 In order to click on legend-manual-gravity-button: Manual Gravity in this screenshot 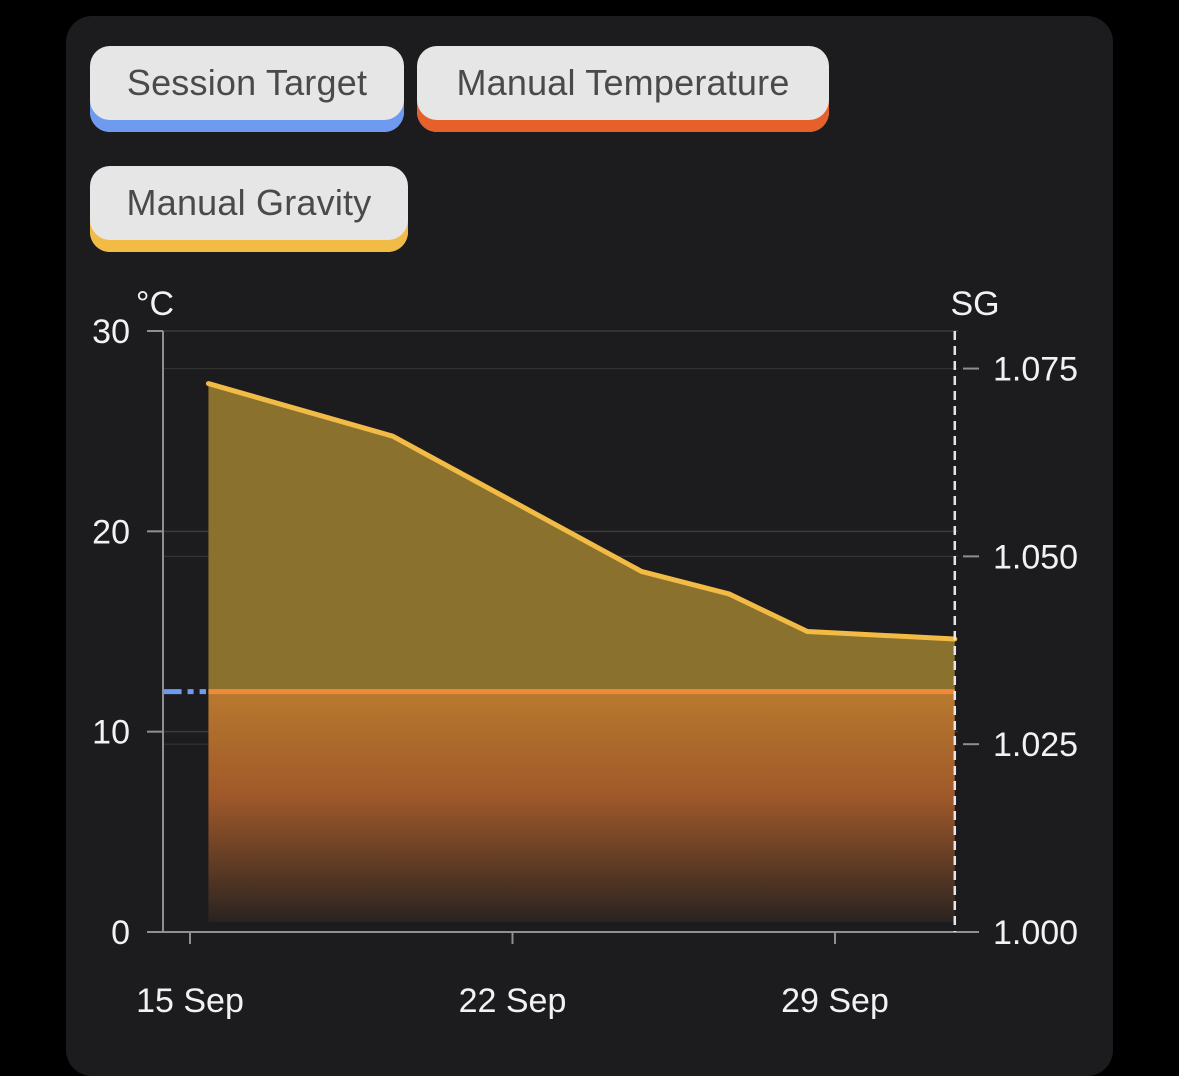, I will do `click(249, 209)`.